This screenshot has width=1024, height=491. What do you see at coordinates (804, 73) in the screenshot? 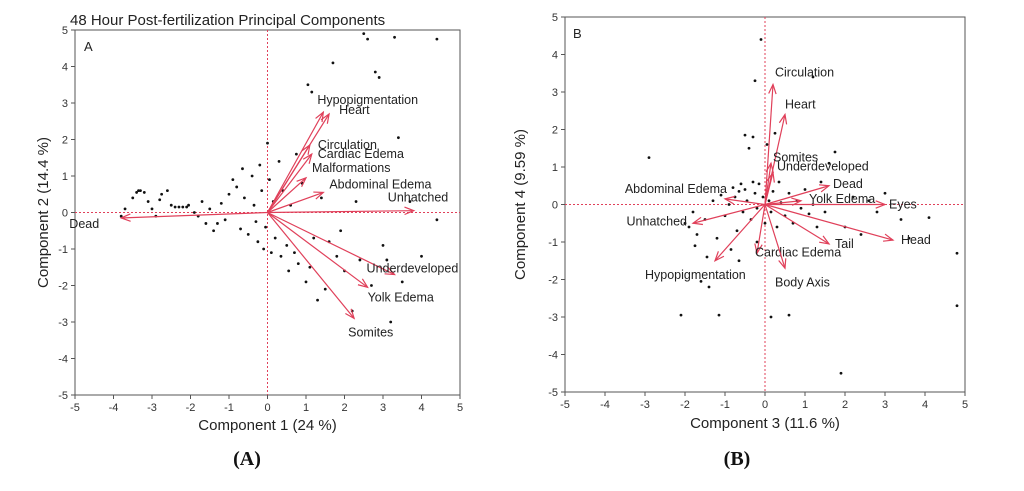
I see `vector-label: Circulation` at bounding box center [804, 73].